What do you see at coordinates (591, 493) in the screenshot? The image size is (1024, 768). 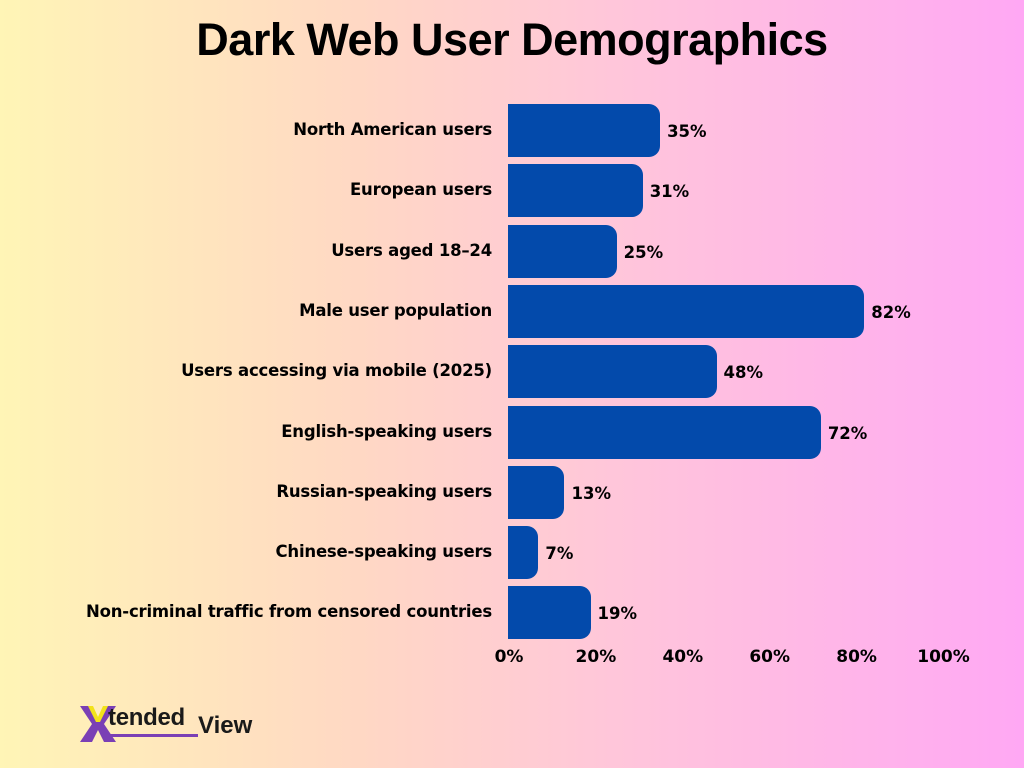 I see `value-label: 13%` at bounding box center [591, 493].